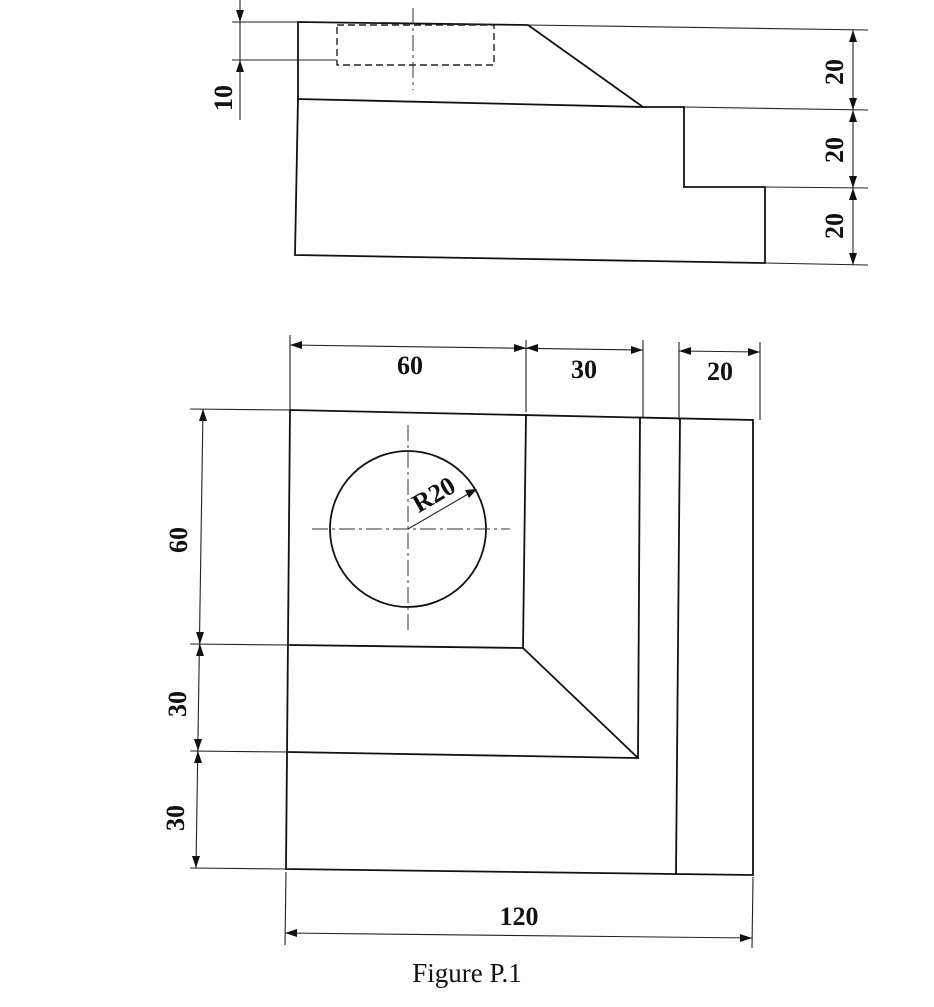 The height and width of the screenshot is (1007, 934). I want to click on hidden-hole-outline, so click(415, 45).